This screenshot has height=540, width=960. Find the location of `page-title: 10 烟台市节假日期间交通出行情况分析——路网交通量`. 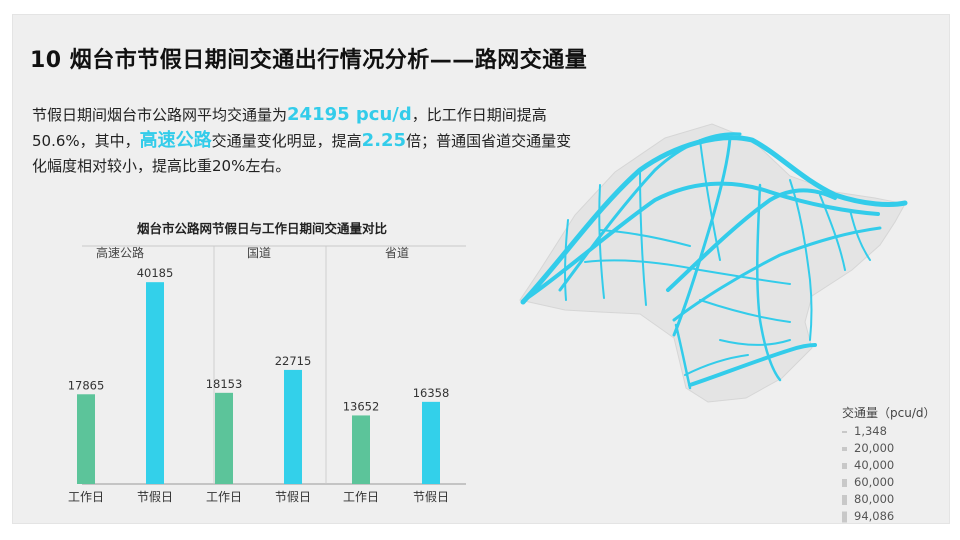

page-title: 10 烟台市节假日期间交通出行情况分析——路网交通量 is located at coordinates (309, 60).